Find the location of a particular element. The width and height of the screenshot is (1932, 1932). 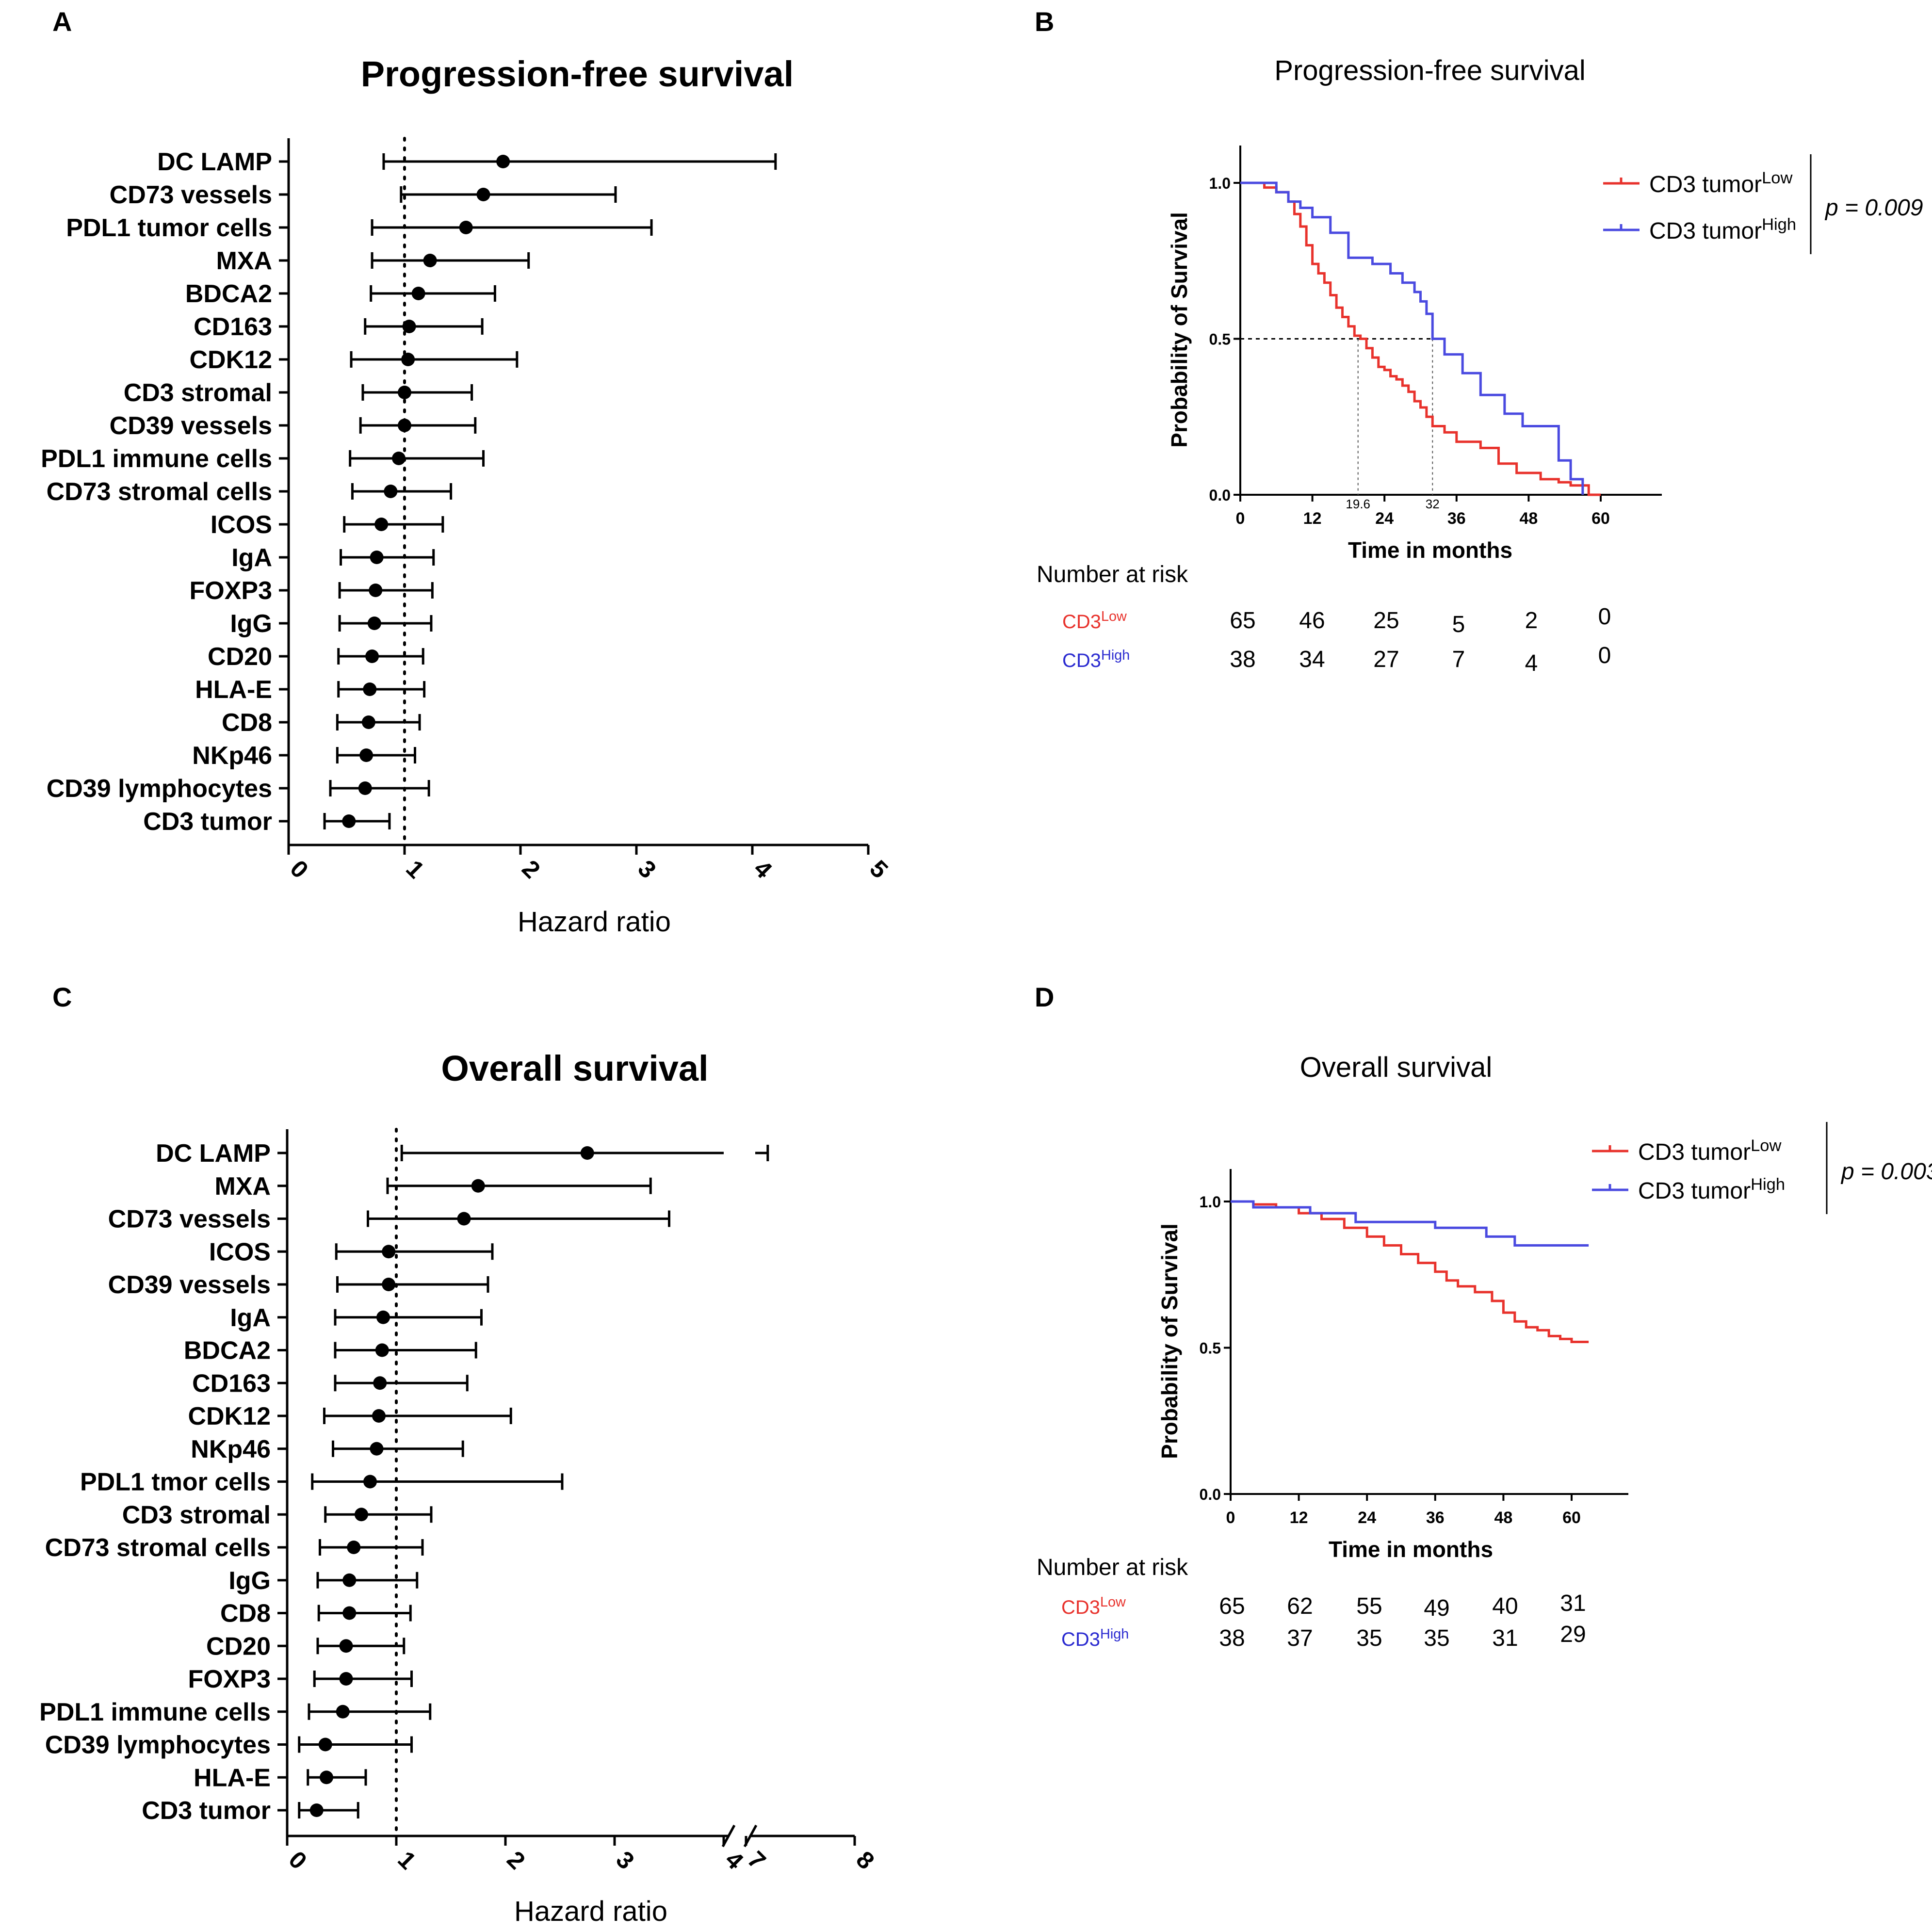

panel-b-risk-count: 65 is located at coordinates (1242, 620).